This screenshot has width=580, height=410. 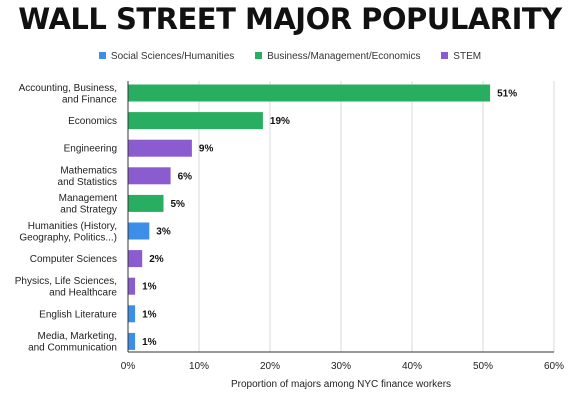 What do you see at coordinates (199, 366) in the screenshot?
I see `x-tick-label: 10%` at bounding box center [199, 366].